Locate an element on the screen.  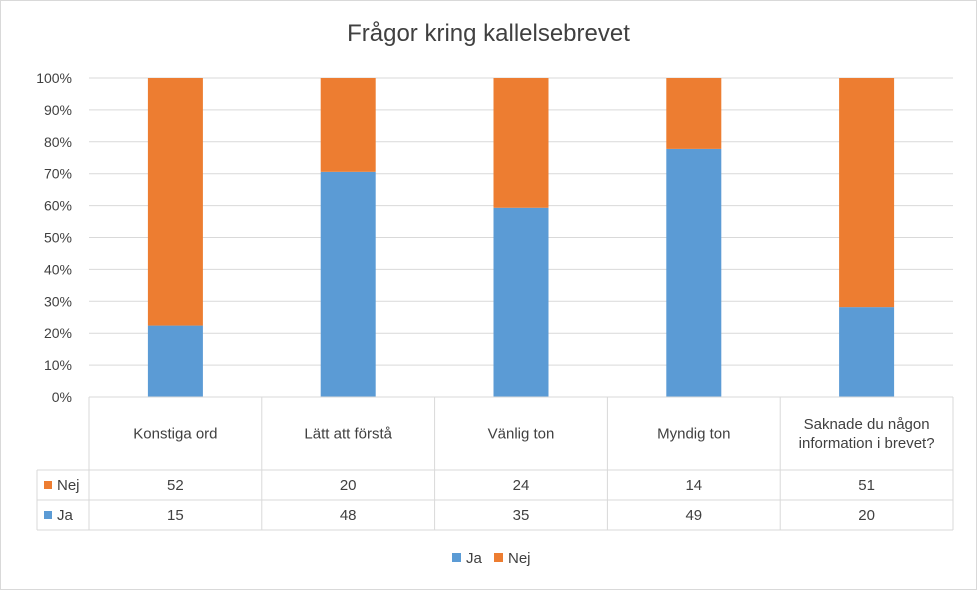
table-value: 35 is located at coordinates (521, 515).